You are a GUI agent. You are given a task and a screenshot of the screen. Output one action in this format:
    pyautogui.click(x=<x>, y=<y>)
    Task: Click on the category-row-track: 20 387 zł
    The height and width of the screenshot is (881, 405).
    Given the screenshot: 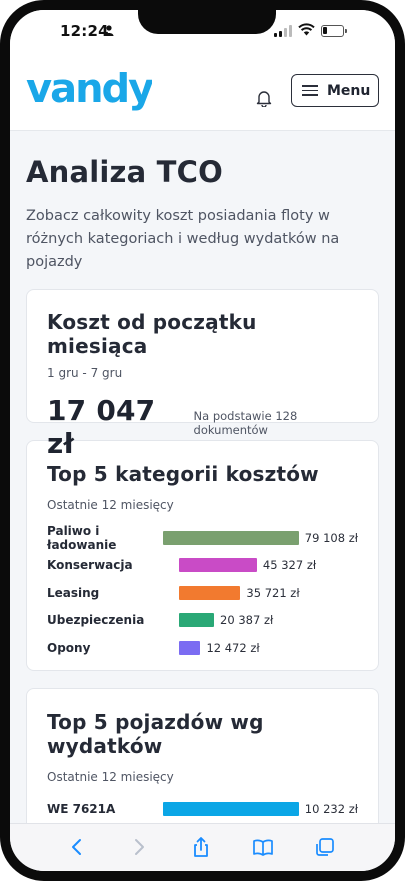 What is the action you would take?
    pyautogui.click(x=268, y=620)
    